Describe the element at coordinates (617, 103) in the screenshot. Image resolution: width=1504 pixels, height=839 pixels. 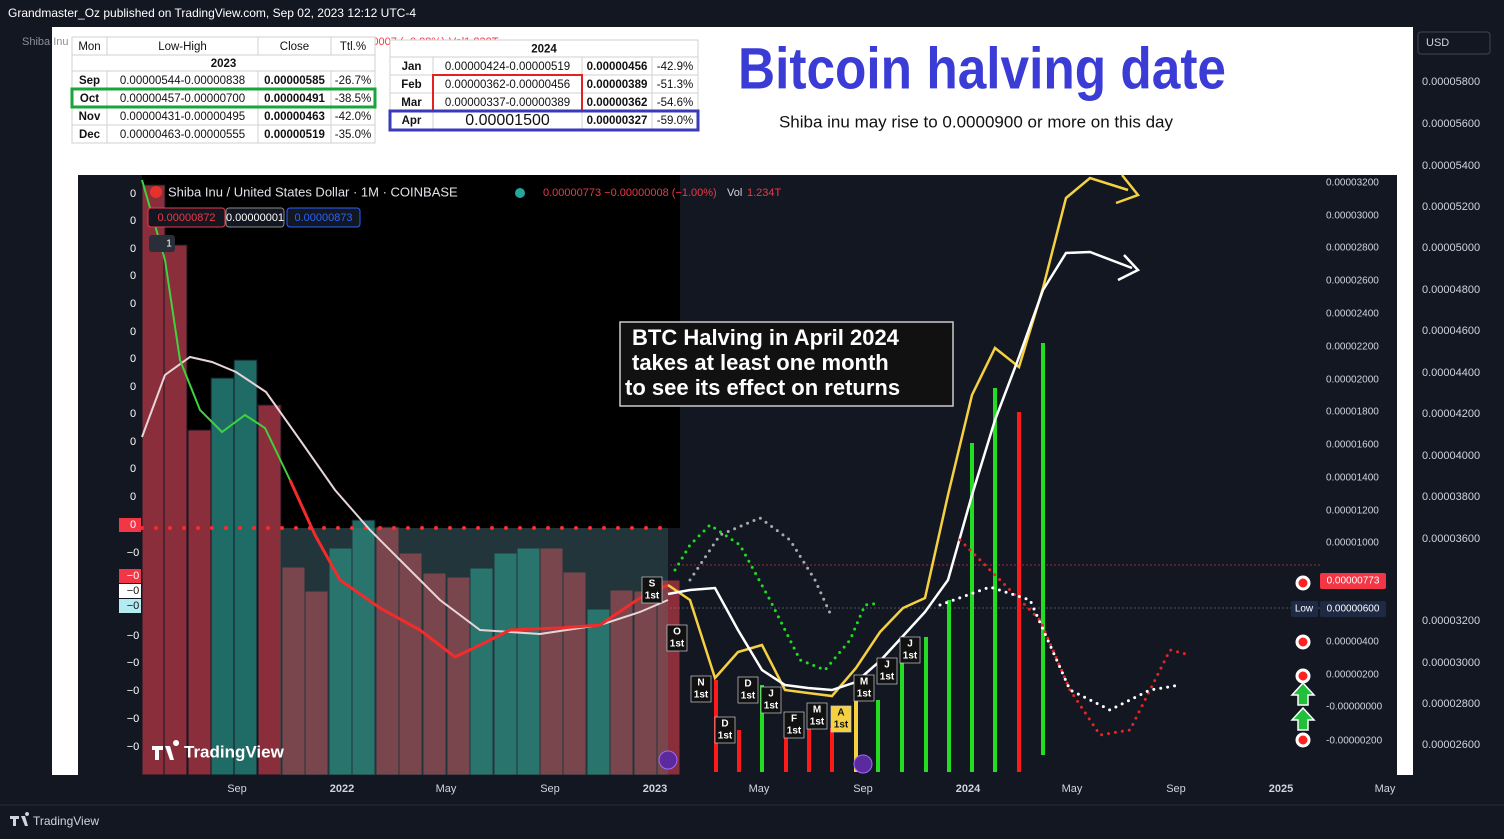
I see `cell-text: 0.00000362` at that location.